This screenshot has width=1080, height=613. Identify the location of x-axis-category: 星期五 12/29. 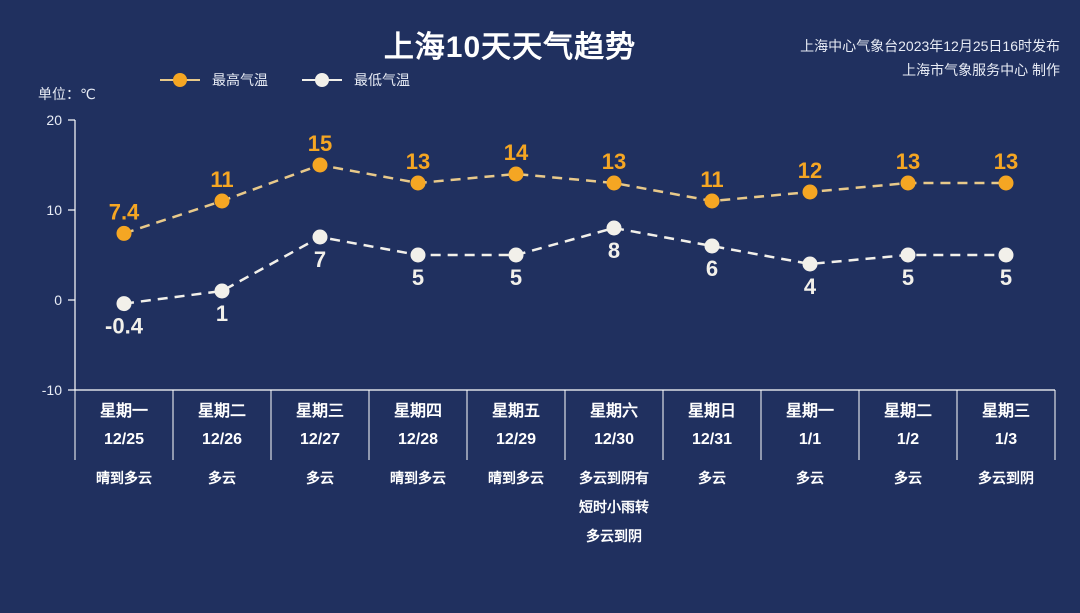
(516, 426).